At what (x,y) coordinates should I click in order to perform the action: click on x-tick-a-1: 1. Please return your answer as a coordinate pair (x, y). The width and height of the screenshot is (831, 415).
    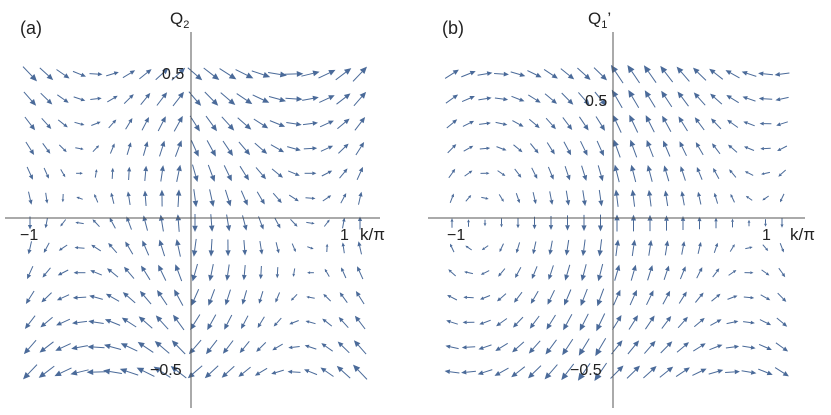
    Looking at the image, I should click on (344, 235).